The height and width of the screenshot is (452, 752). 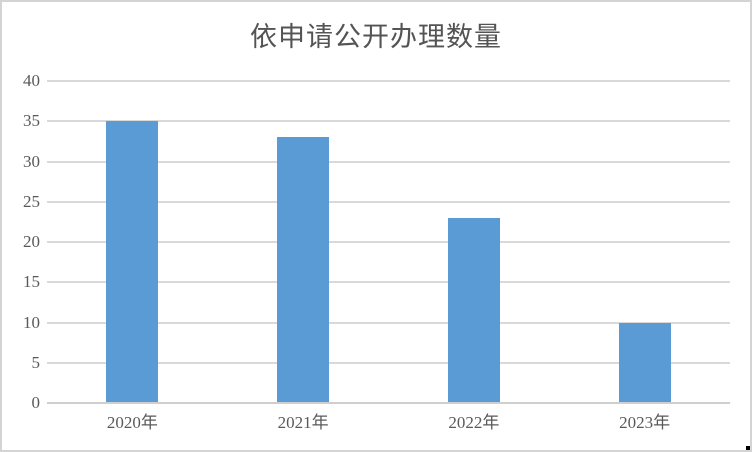 What do you see at coordinates (645, 422) in the screenshot?
I see `x-axis-label-2023年: 2023年` at bounding box center [645, 422].